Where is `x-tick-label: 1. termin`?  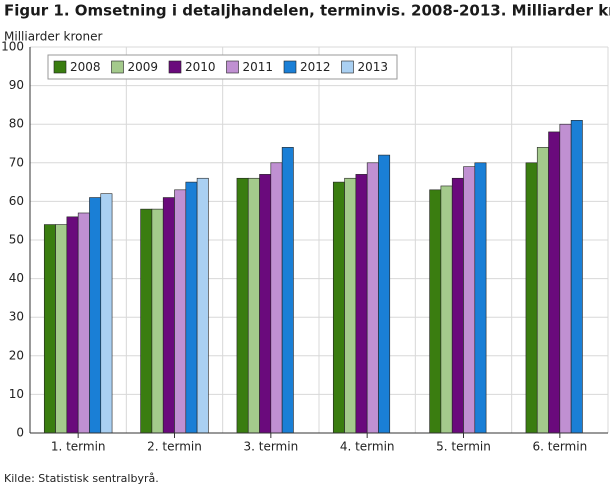
x-tick-label: 1. termin is located at coordinates (78, 447).